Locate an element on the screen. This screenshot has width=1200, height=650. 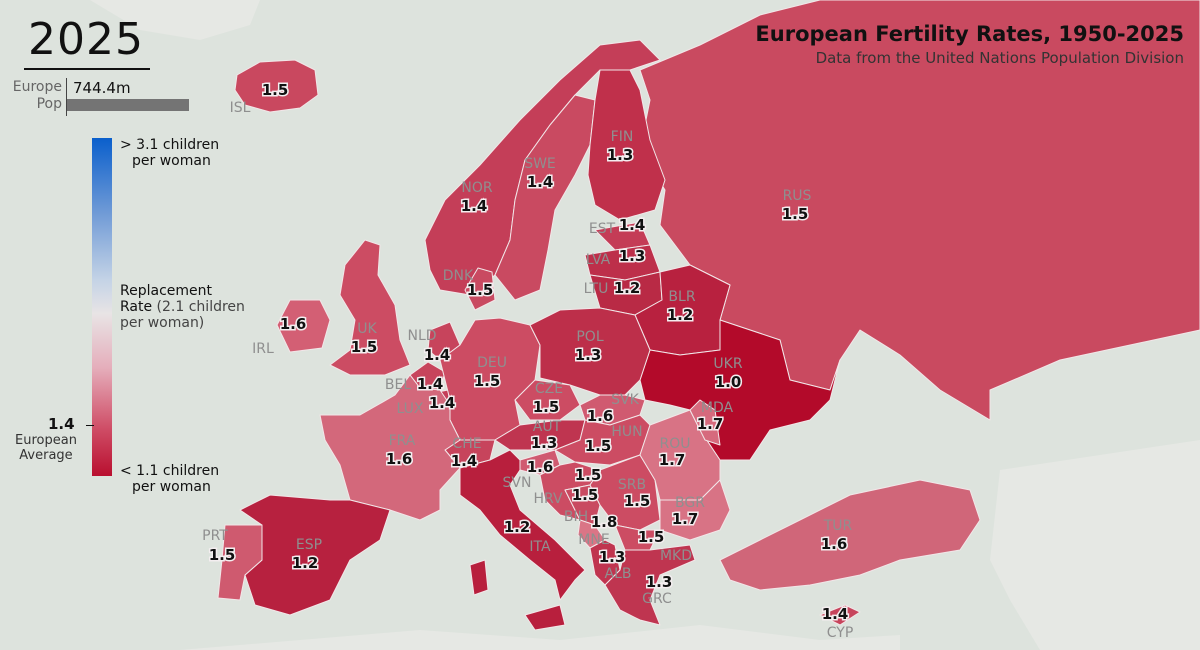
country-code-svk: SVK is located at coordinates (625, 400).